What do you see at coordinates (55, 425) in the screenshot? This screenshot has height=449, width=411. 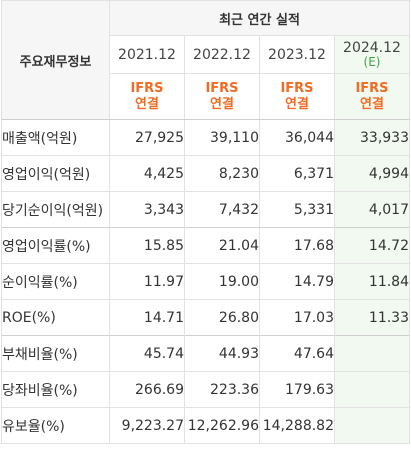 I see `row-label: 유보율(%)` at bounding box center [55, 425].